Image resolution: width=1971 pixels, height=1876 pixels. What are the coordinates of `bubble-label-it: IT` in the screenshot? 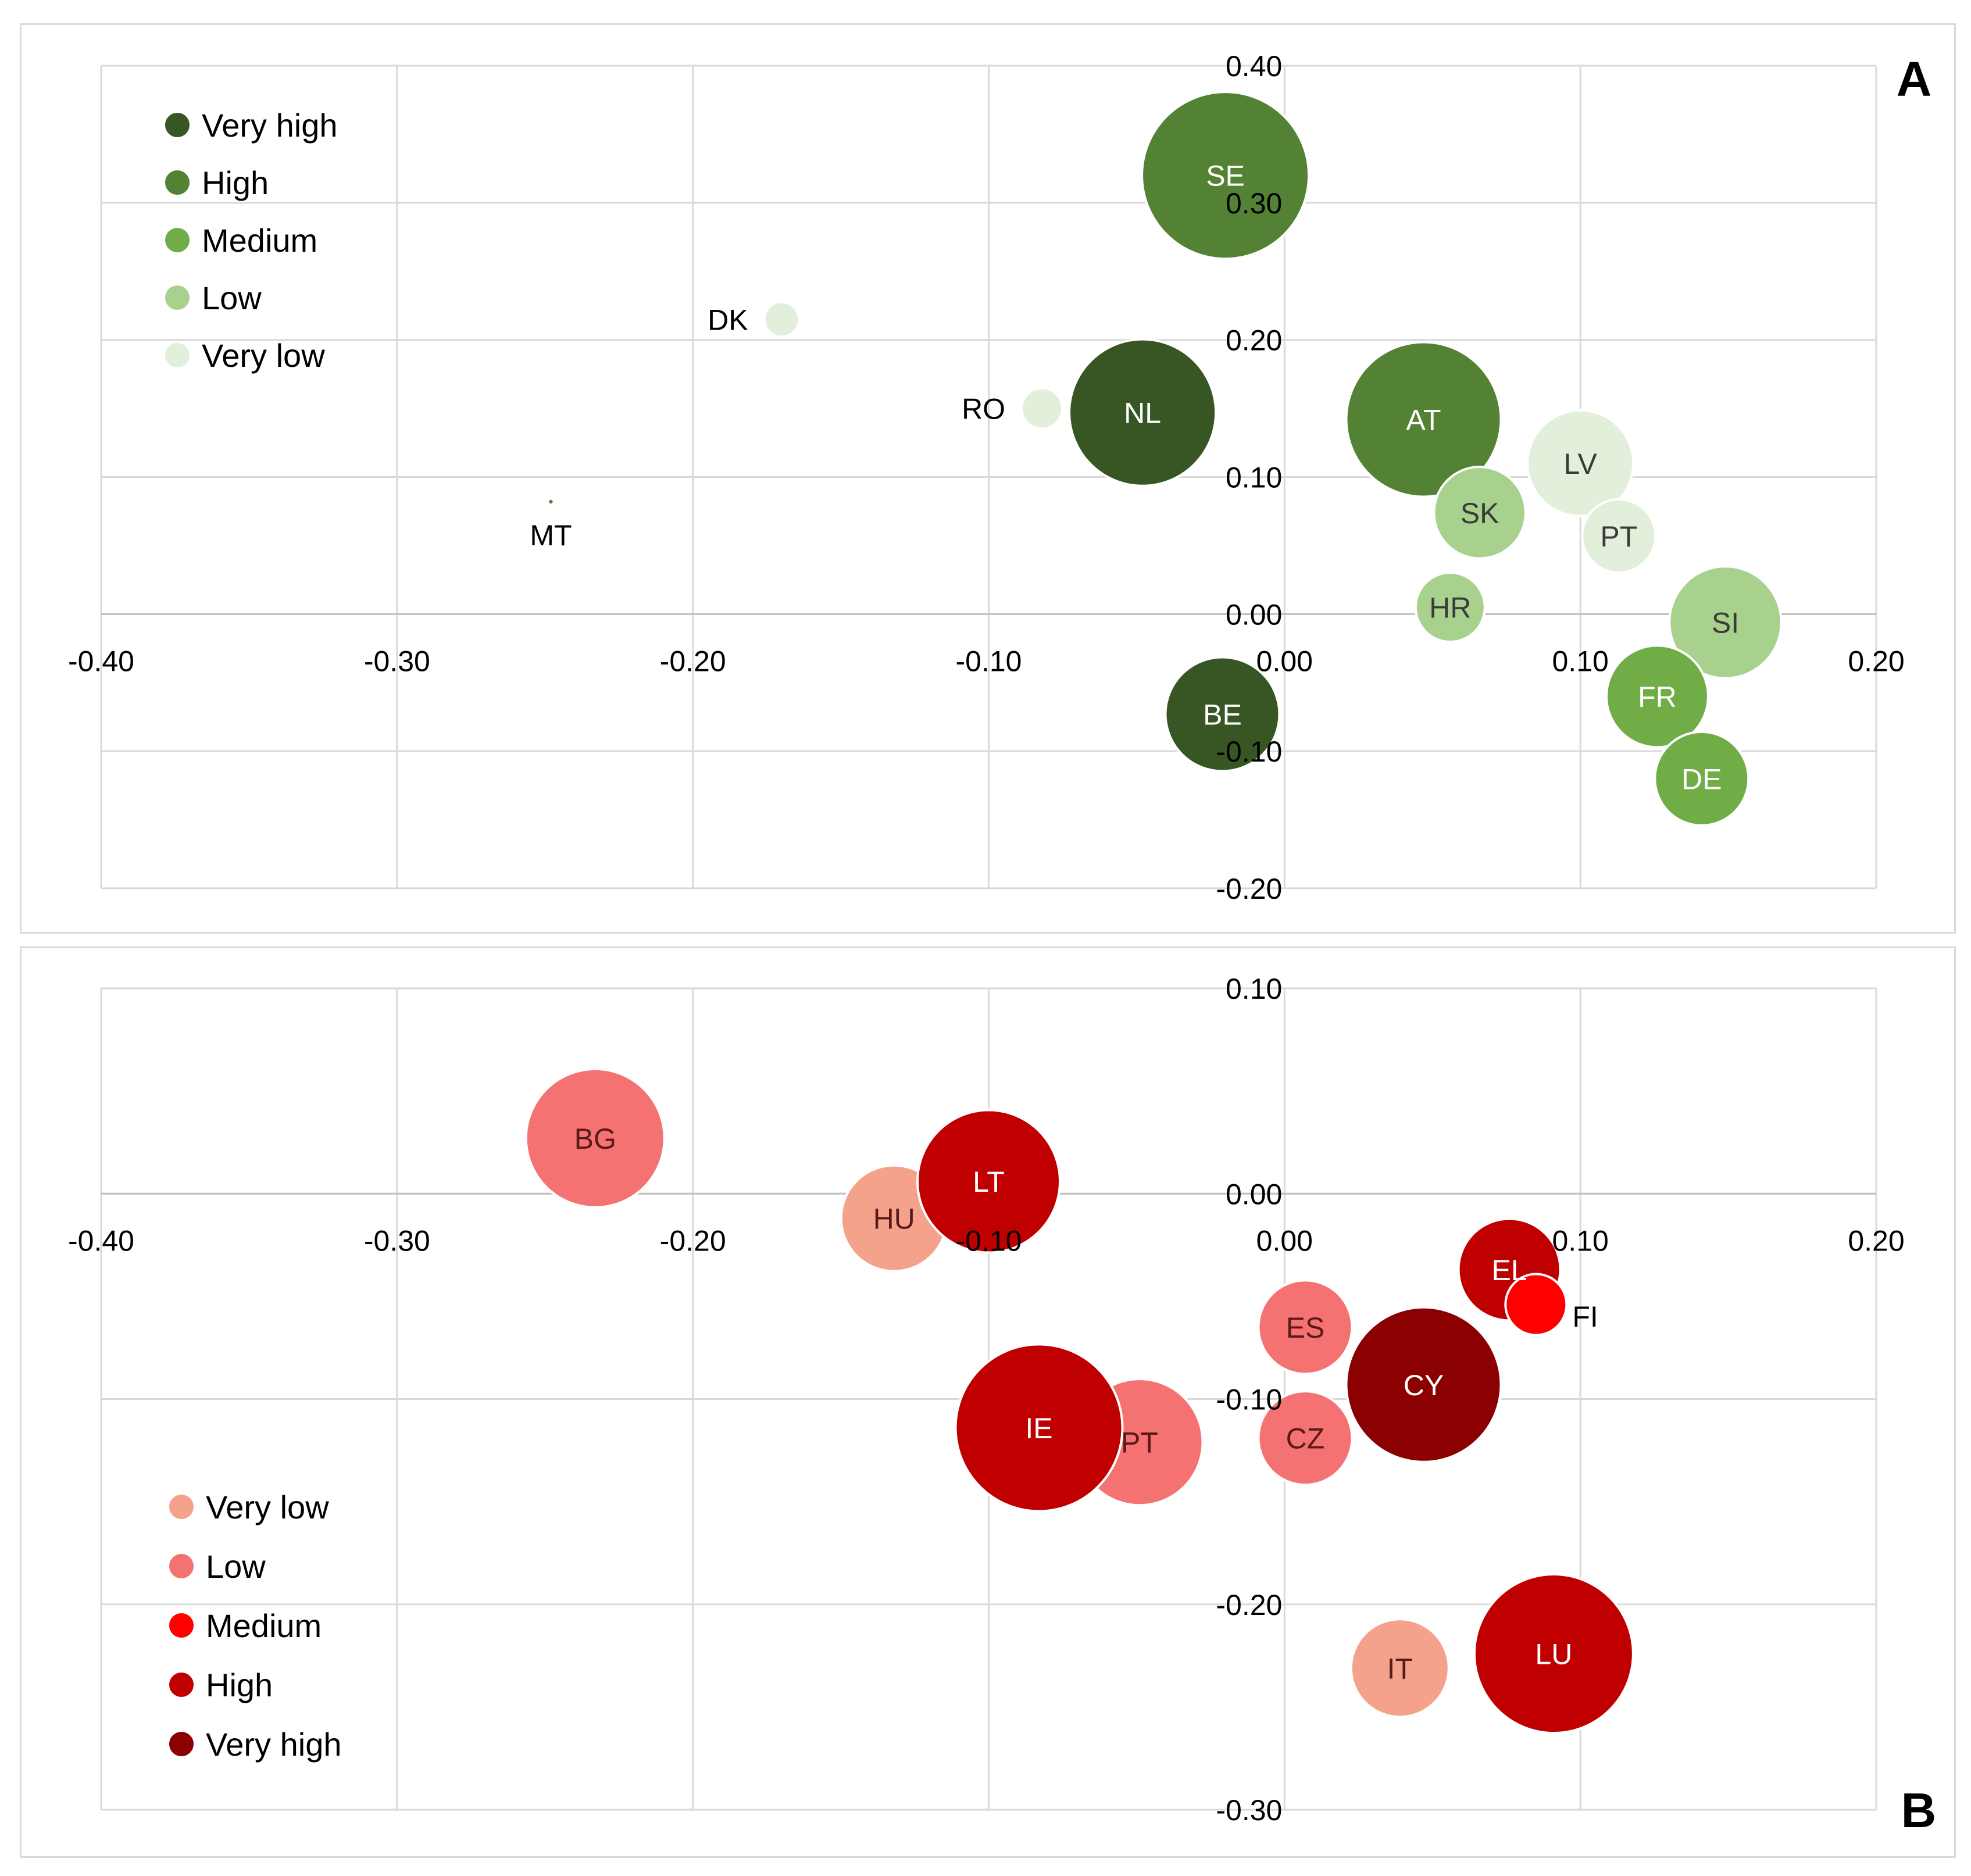 It's located at (1400, 1668).